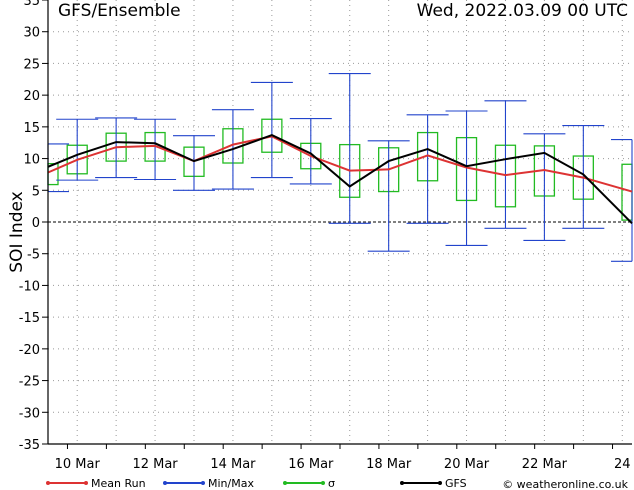  Describe the element at coordinates (78, 464) in the screenshot. I see `x-tick-label: 10 Mar` at that location.